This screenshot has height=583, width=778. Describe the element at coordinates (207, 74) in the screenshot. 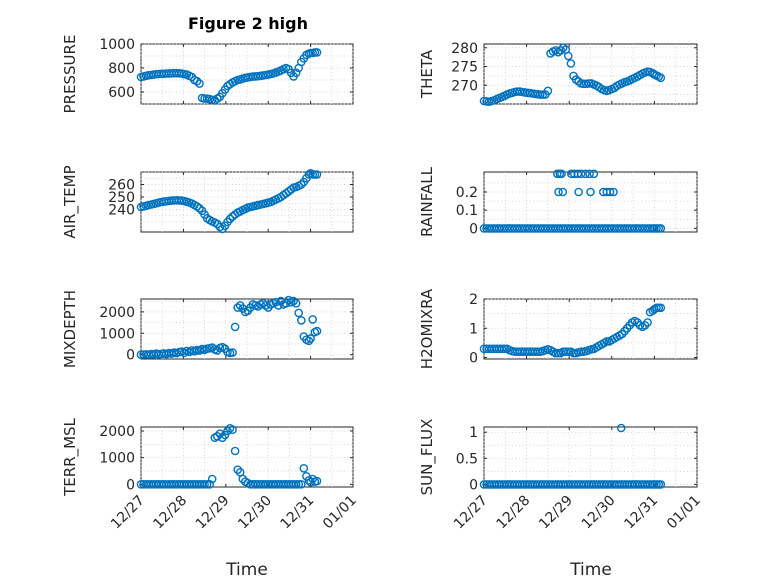

I see `subplot-1: 600 800 1000 PRESSURE` at that location.